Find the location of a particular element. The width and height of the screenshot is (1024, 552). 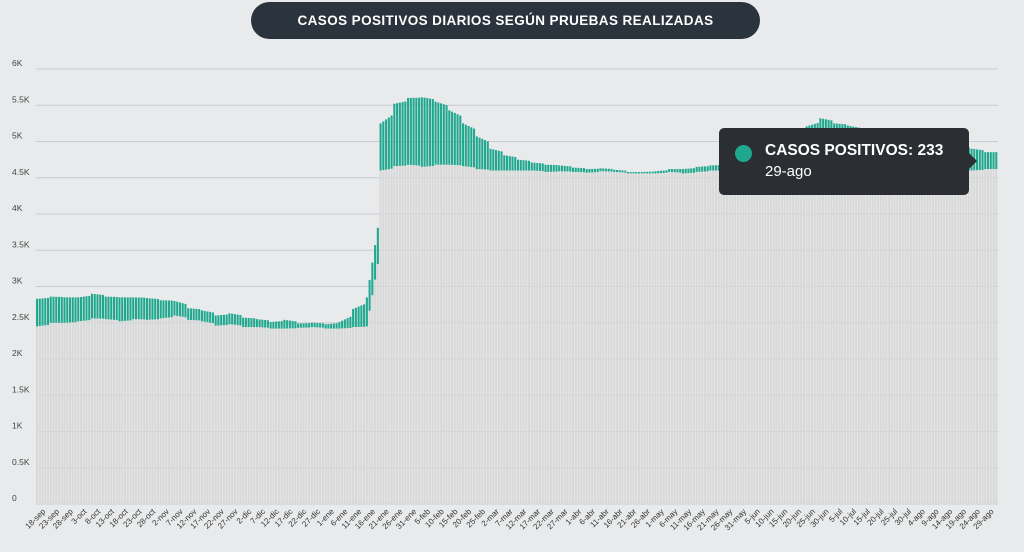

y-tick-label: 0.5K is located at coordinates (21, 462).